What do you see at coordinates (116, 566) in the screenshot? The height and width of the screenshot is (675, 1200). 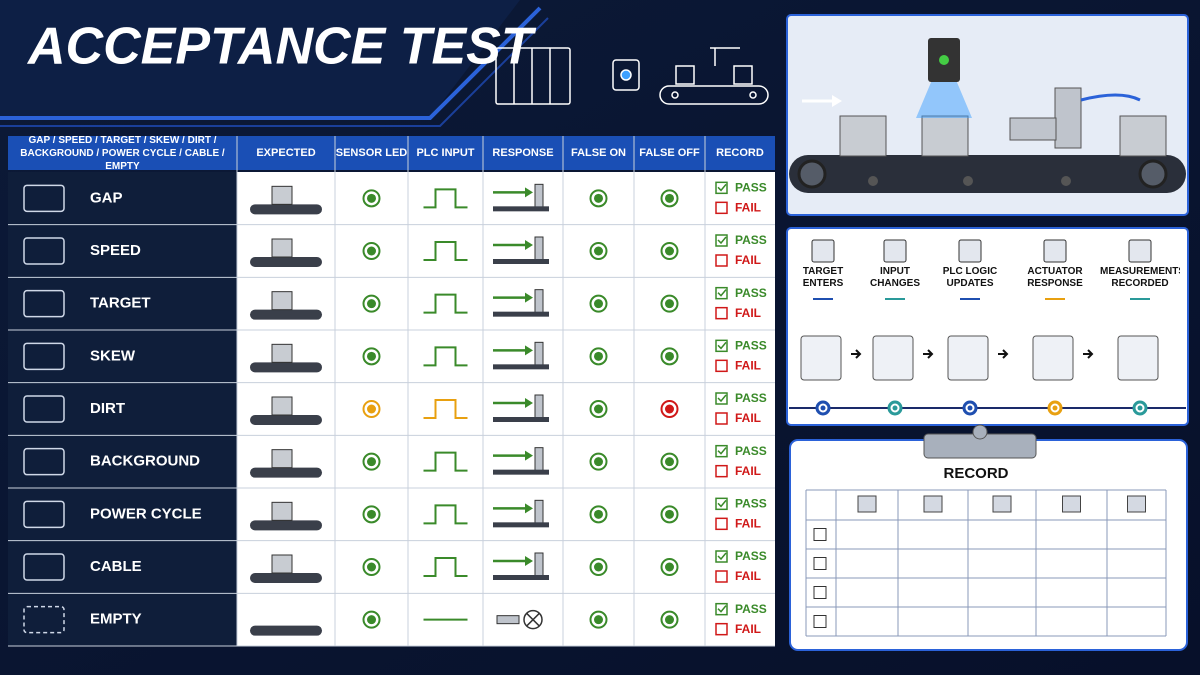 I see `row-label: CABLE` at bounding box center [116, 566].